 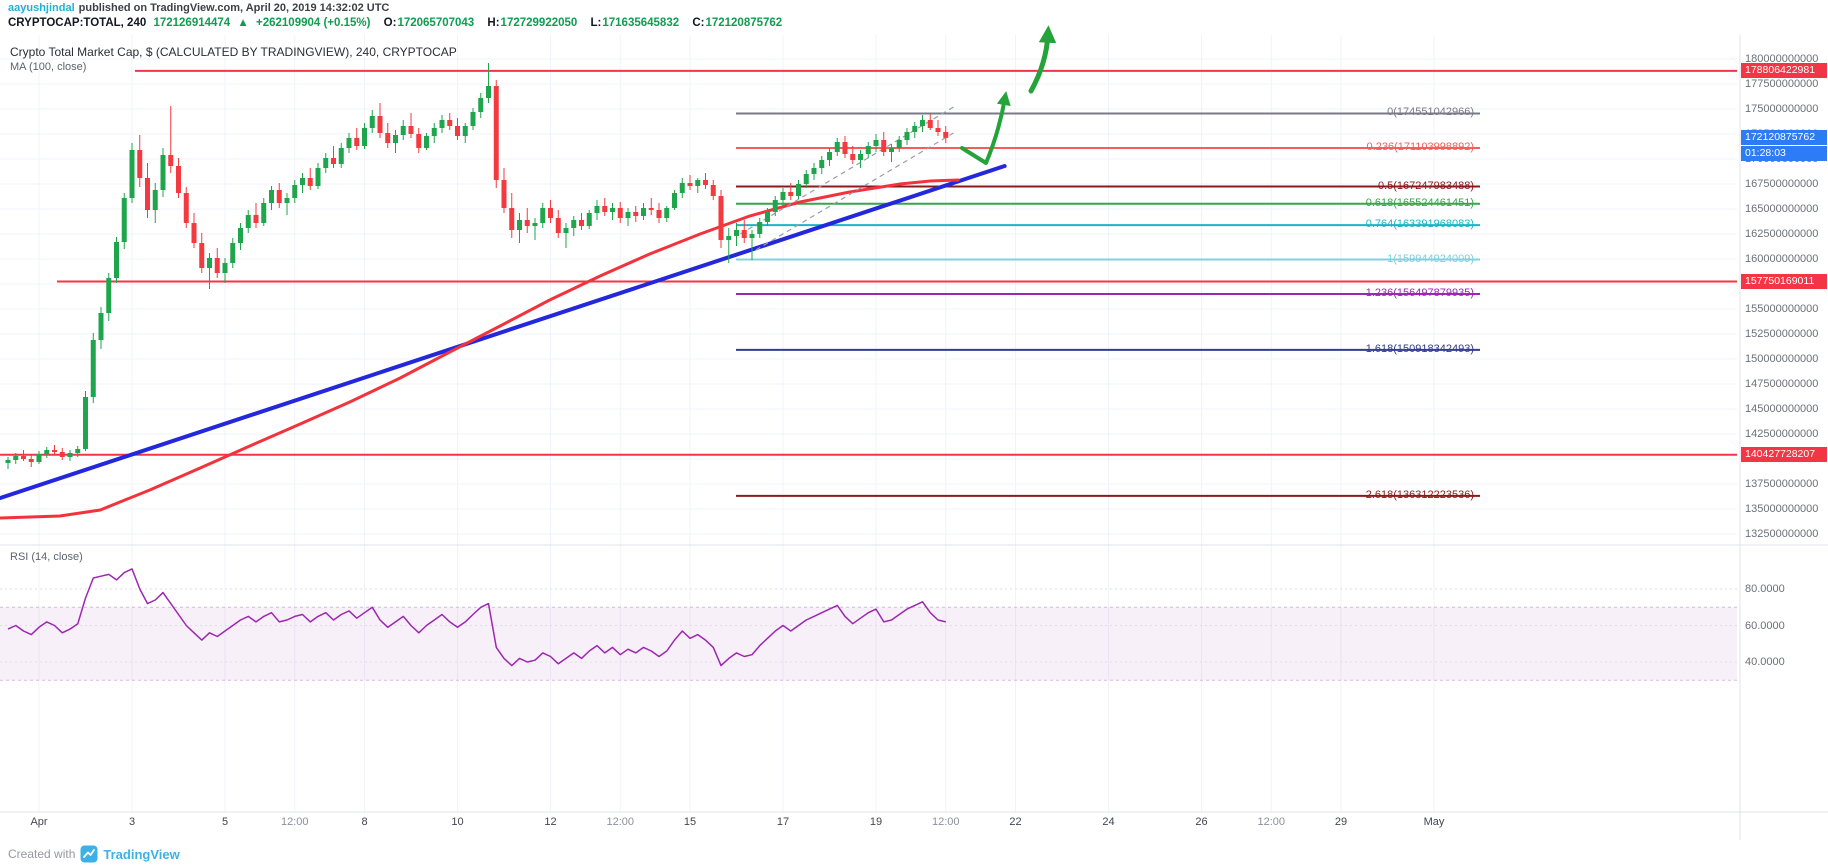 What do you see at coordinates (192, 23) in the screenshot?
I see `last-price-value: 172126914474` at bounding box center [192, 23].